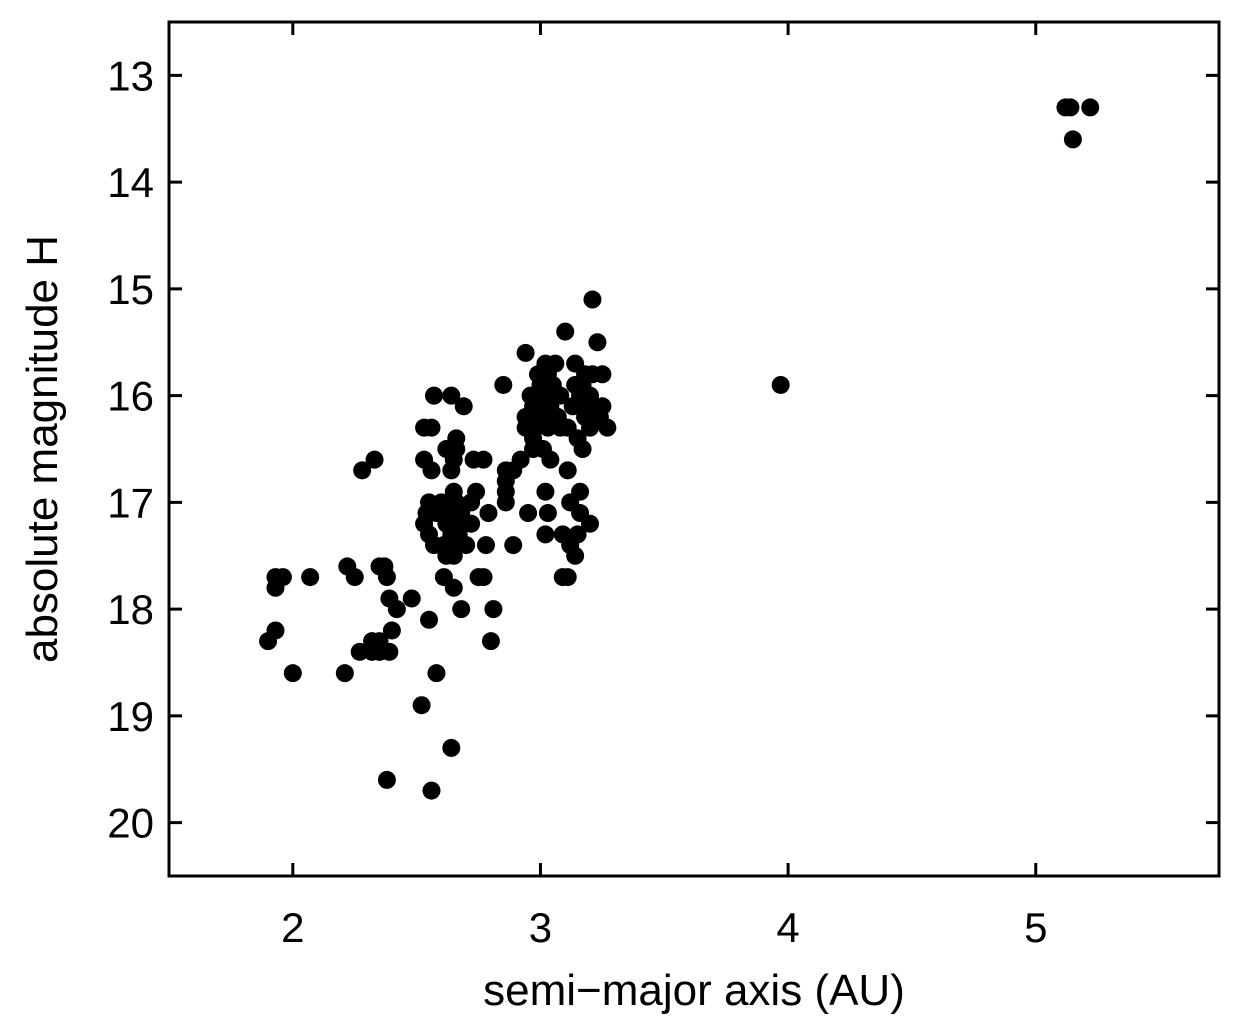 The image size is (1250, 1020). I want to click on y-tick-label: 13, so click(130, 75).